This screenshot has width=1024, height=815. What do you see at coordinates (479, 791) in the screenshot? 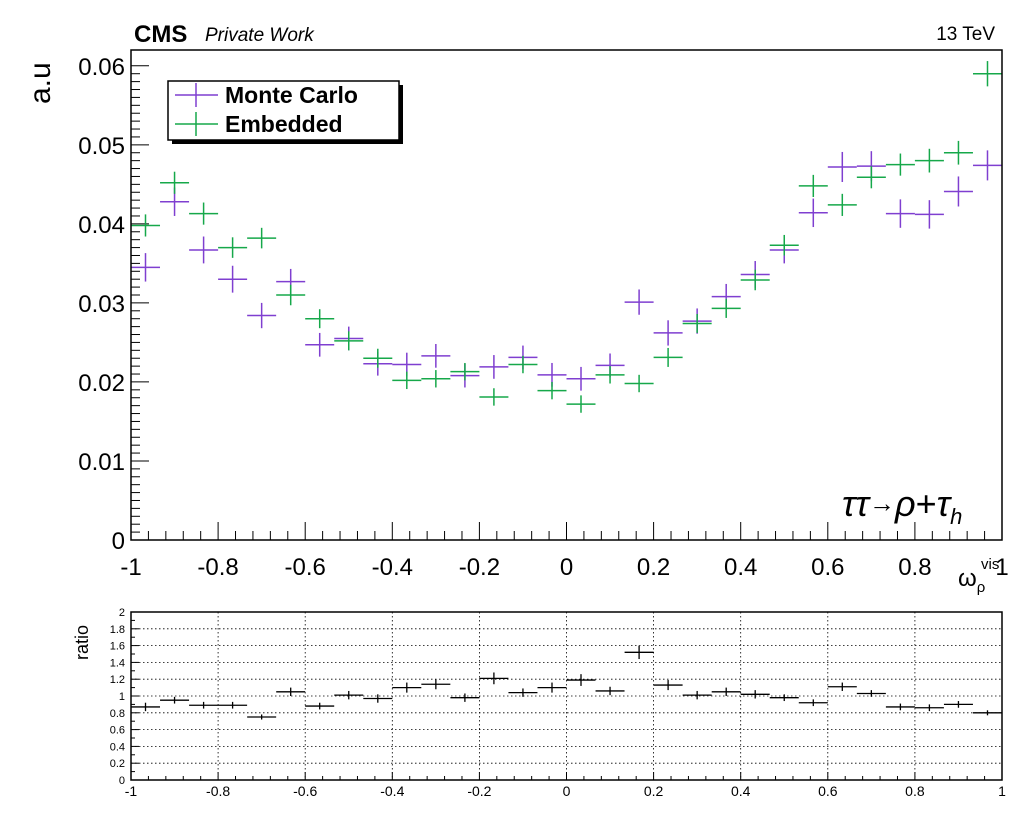
I see `ratio-x-tick-label: -0.2` at bounding box center [479, 791].